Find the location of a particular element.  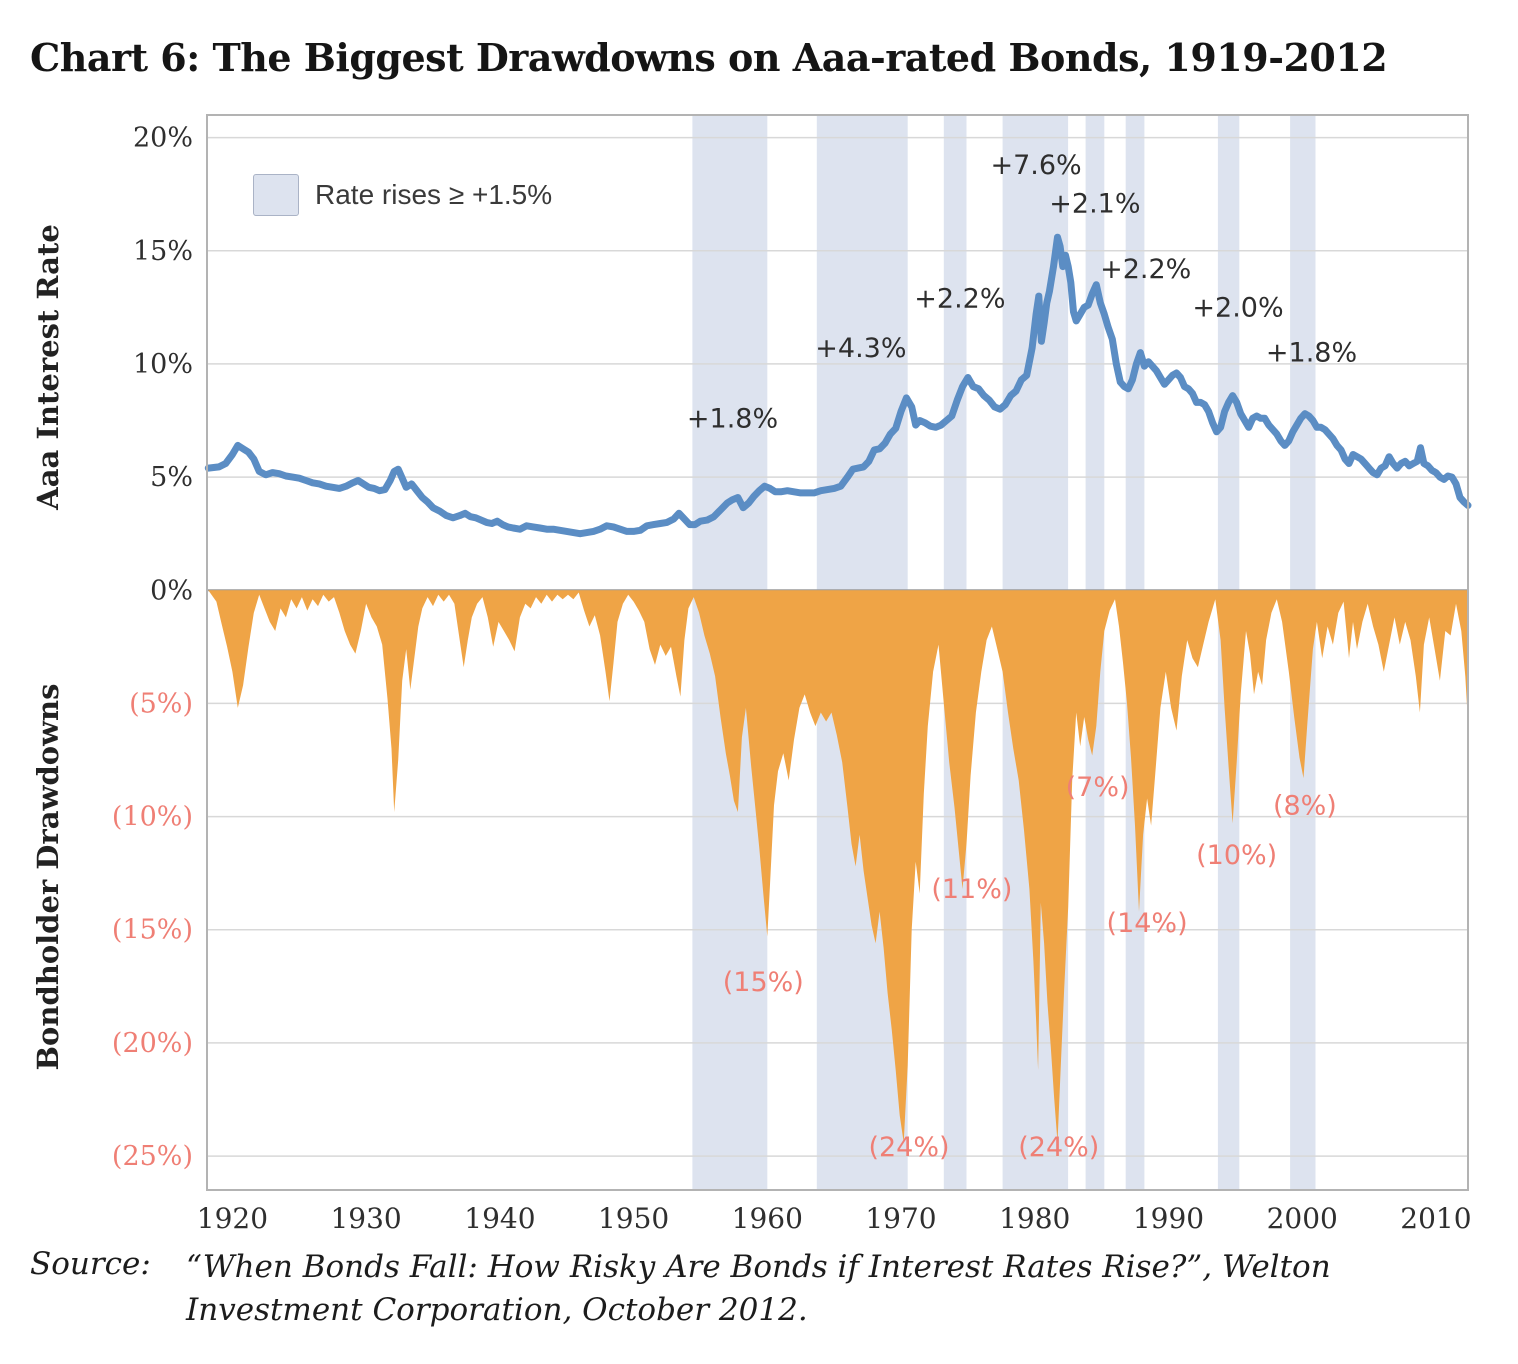

x-tick-label: 2010 is located at coordinates (1435, 1218).